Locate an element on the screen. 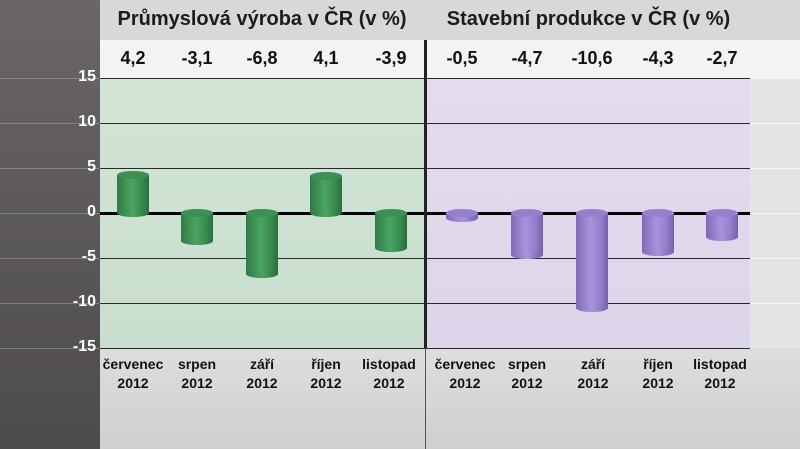  values-band is located at coordinates (450, 59).